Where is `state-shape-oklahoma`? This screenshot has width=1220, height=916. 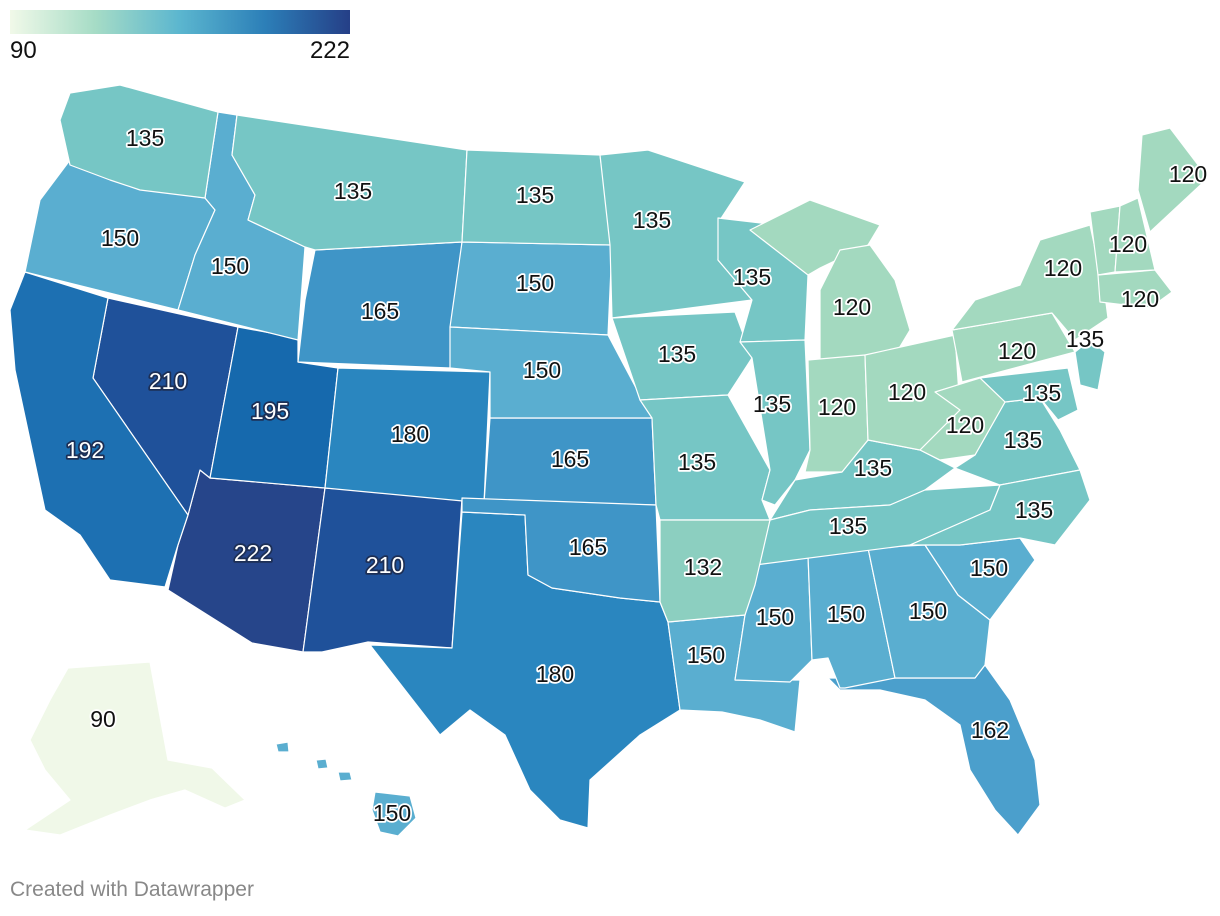 state-shape-oklahoma is located at coordinates (561, 550).